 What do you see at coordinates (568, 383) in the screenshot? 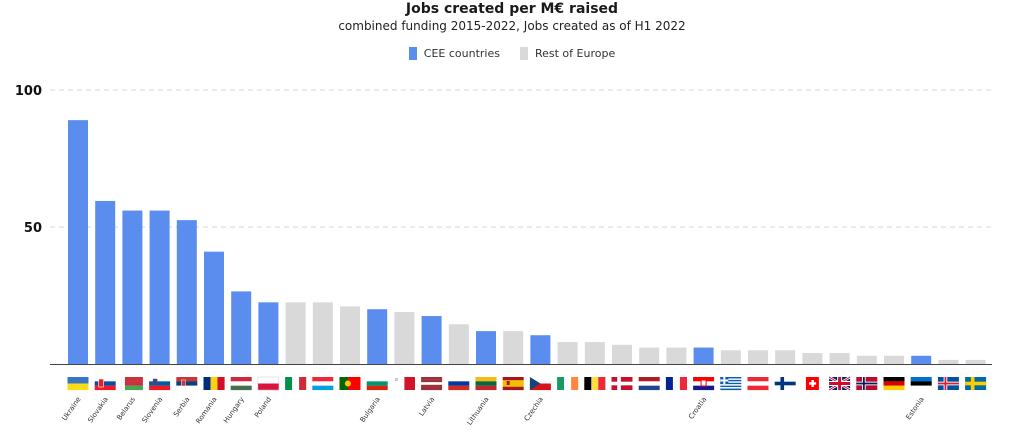
I see `flag-ie` at bounding box center [568, 383].